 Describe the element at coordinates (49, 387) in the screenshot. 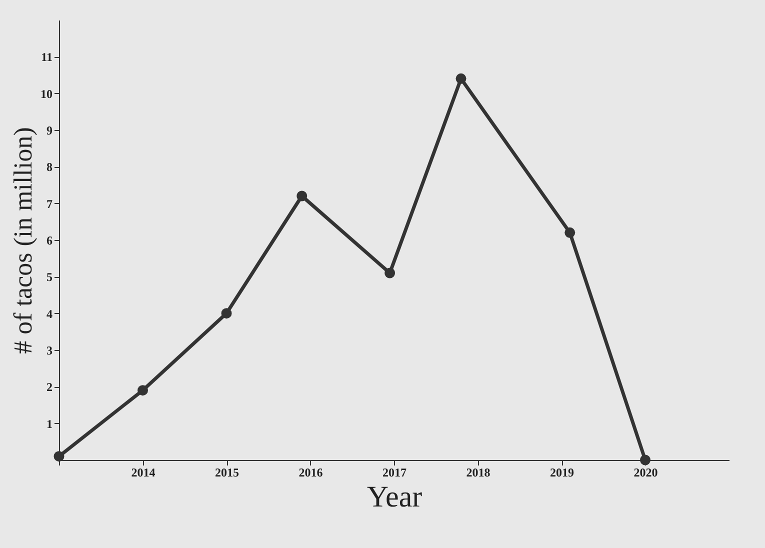

I see `y-tick-label: 2` at that location.